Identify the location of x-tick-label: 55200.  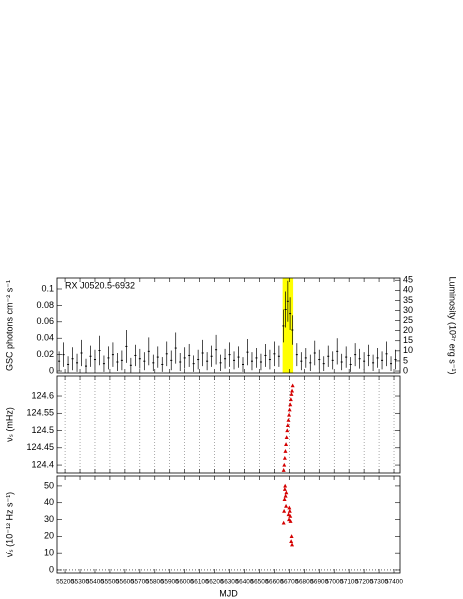
(65, 582).